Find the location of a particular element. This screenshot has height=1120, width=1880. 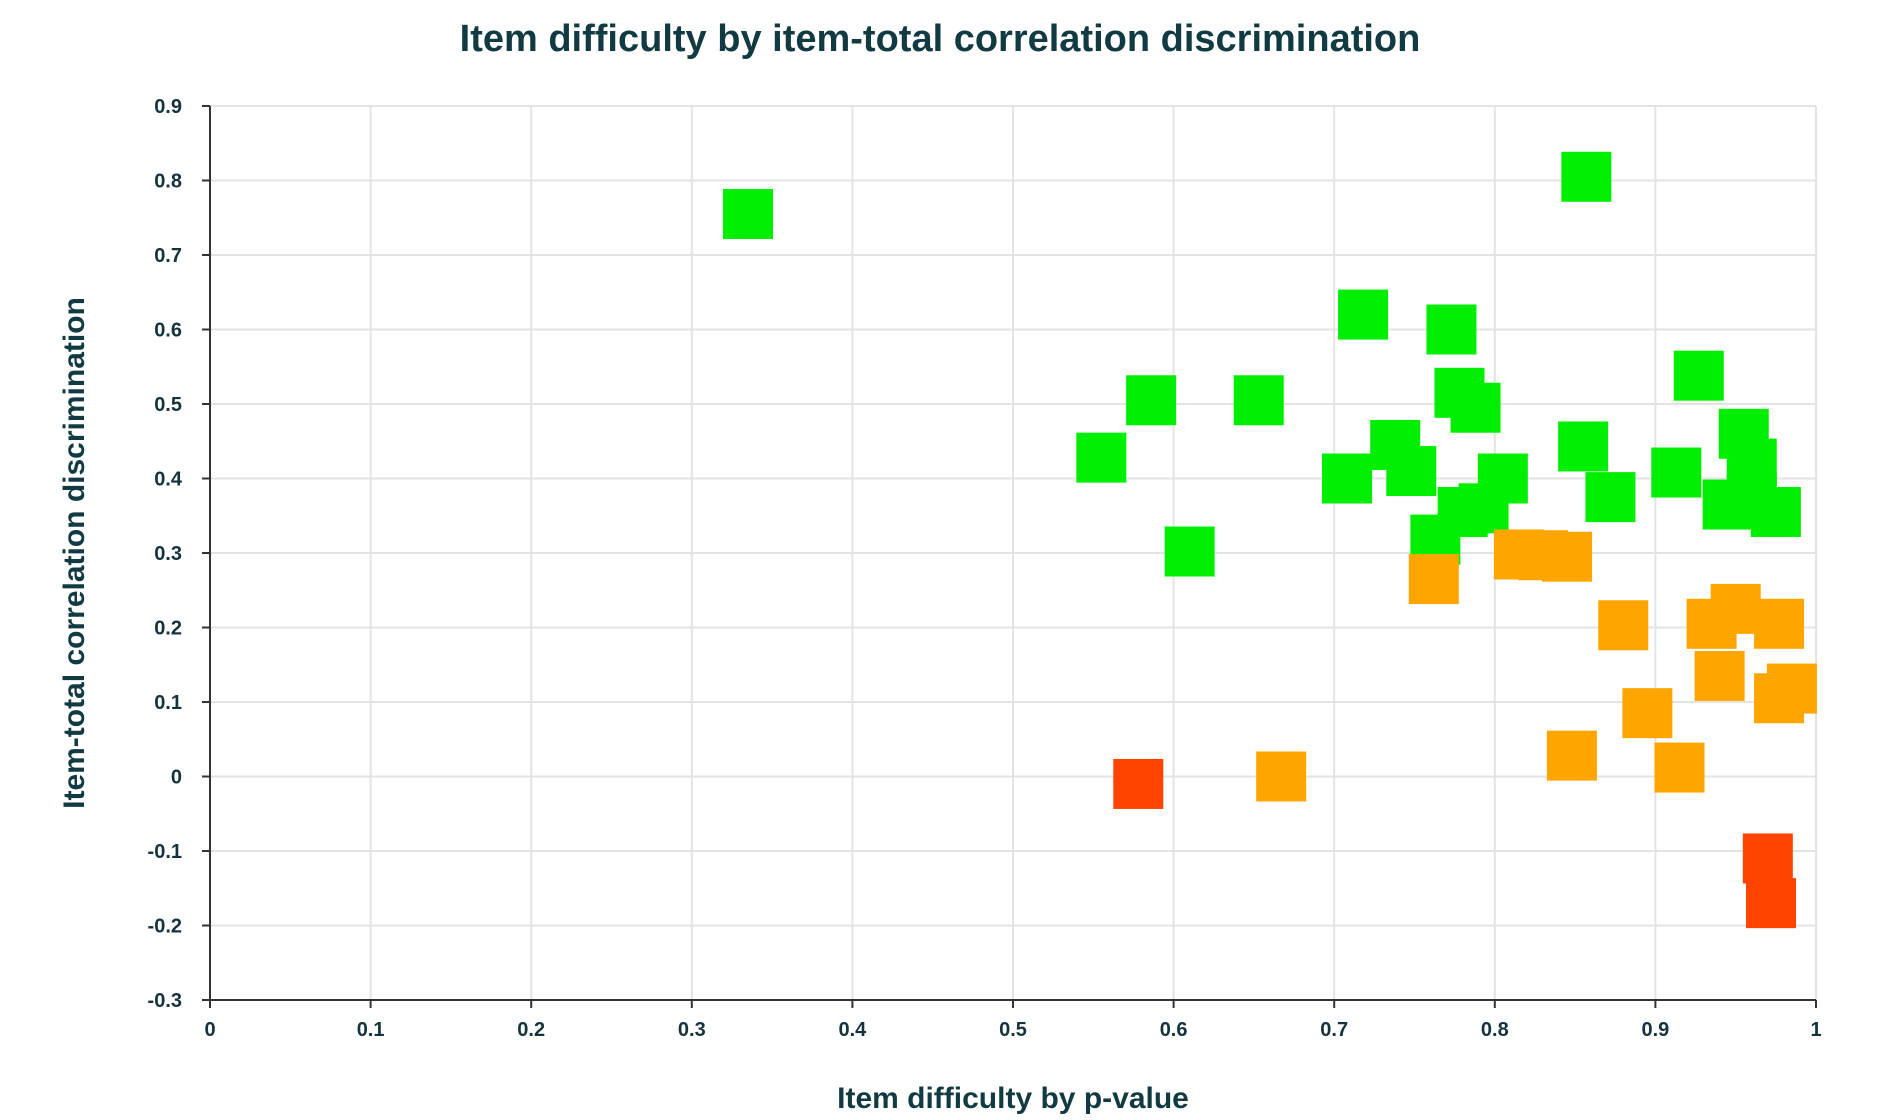

y-tick-label: 0.6 is located at coordinates (168, 331).